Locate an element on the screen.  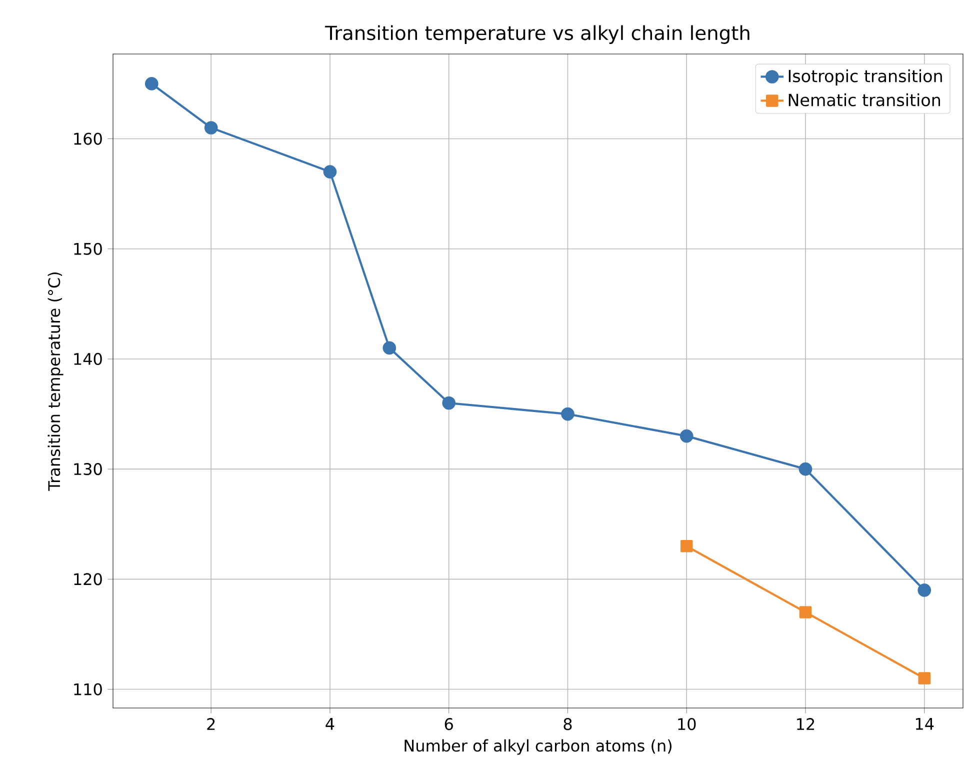
y-tick-label: 150 is located at coordinates (88, 248).